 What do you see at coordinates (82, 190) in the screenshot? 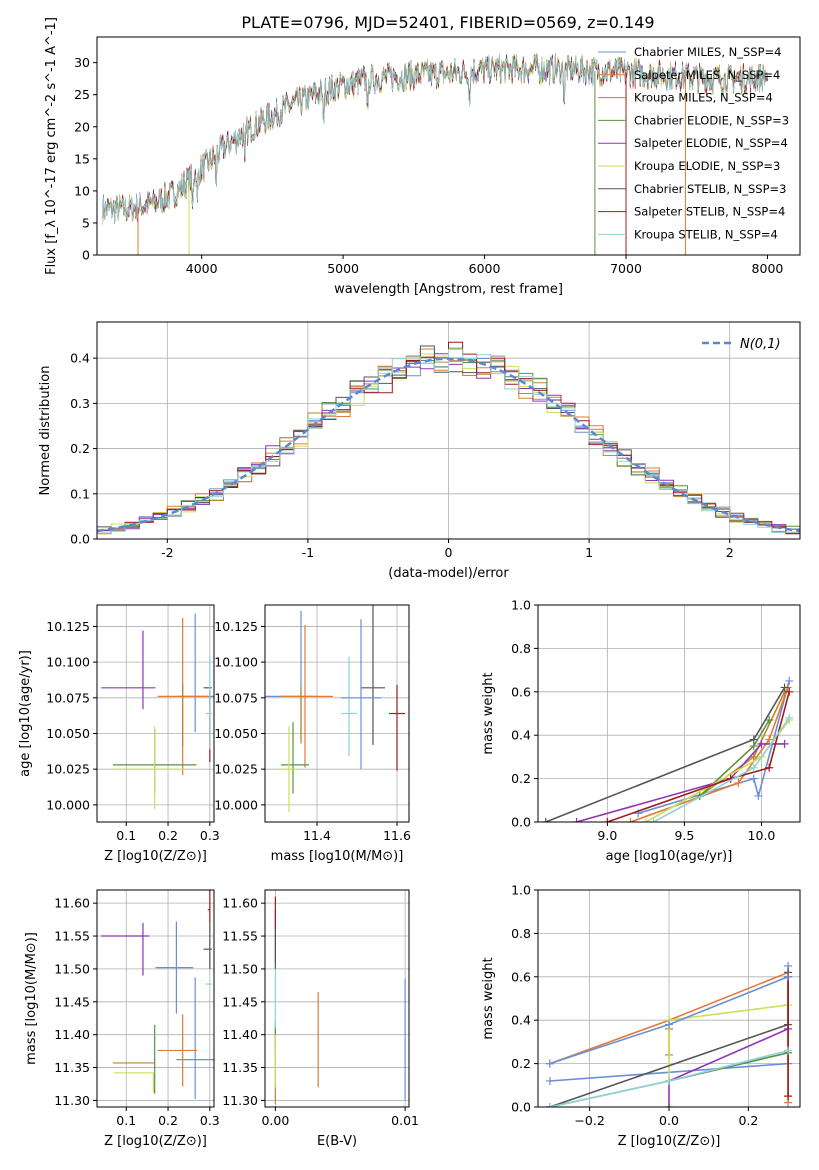
I see `y-tick-label: 10` at bounding box center [82, 190].